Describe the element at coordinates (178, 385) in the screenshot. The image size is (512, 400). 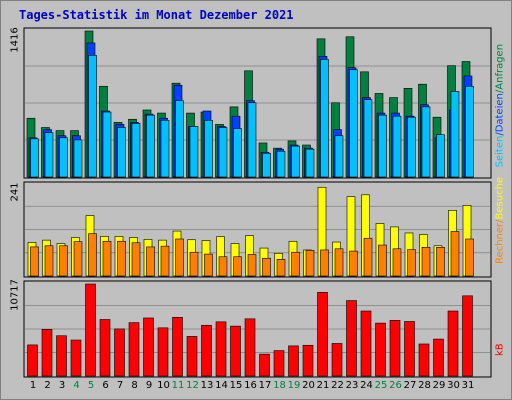
I see `x-tick-day-11: 11` at that location.